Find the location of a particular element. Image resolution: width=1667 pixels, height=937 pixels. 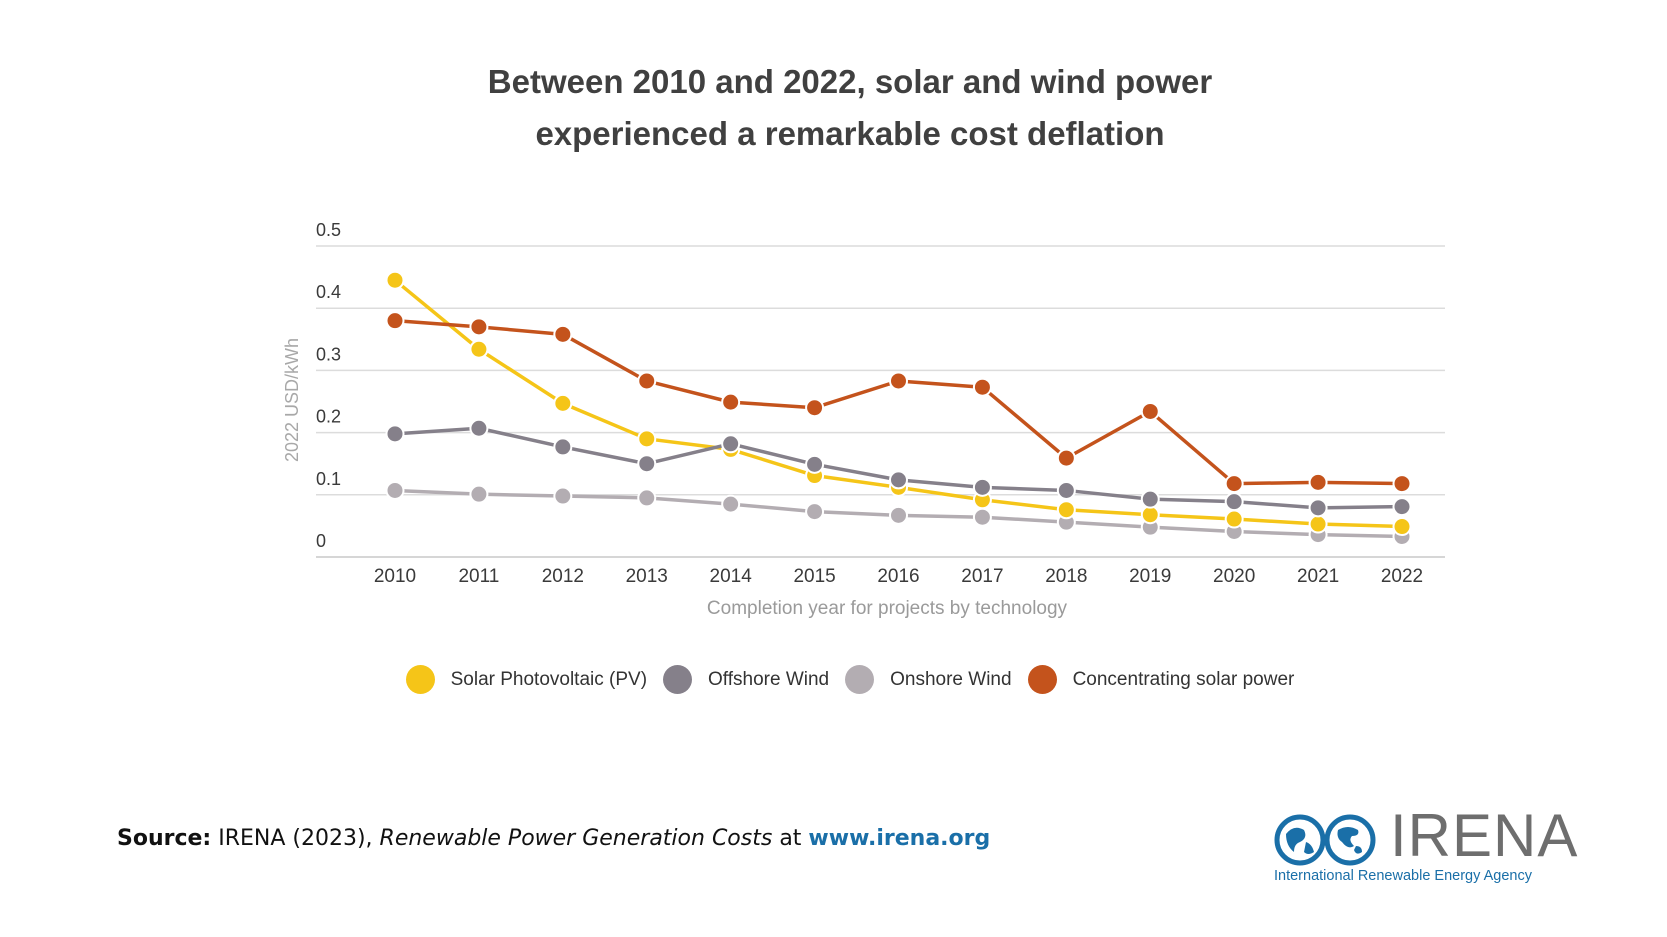

series-concentrating-solar-power is located at coordinates (898, 402).